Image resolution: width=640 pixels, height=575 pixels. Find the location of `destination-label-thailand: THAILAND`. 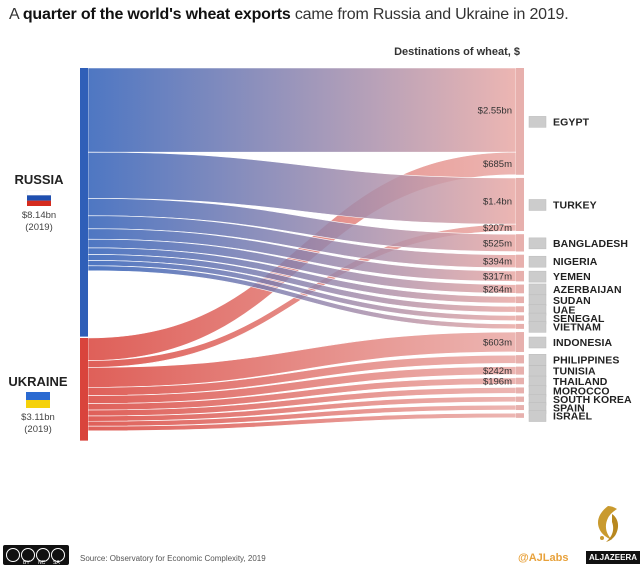

destination-label-thailand: THAILAND is located at coordinates (580, 382).